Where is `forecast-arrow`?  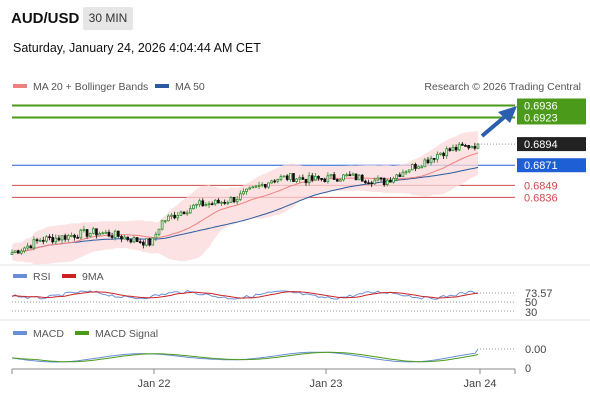 forecast-arrow is located at coordinates (498, 122).